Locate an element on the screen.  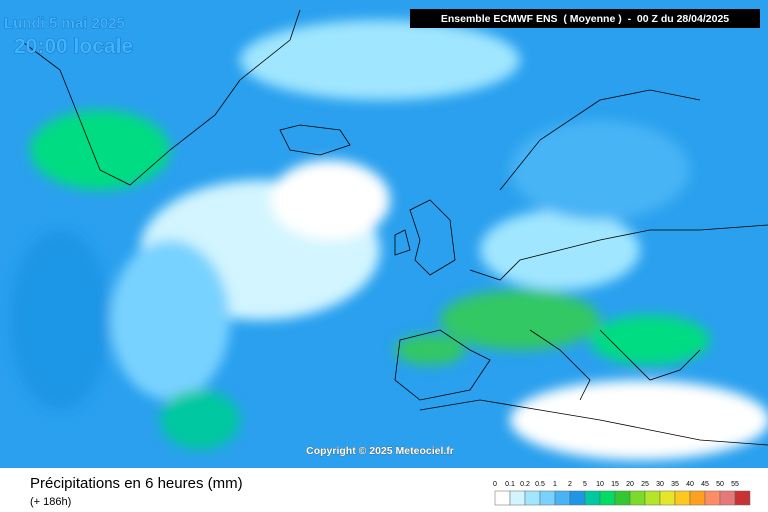
legend-label: 2 is located at coordinates (570, 484).